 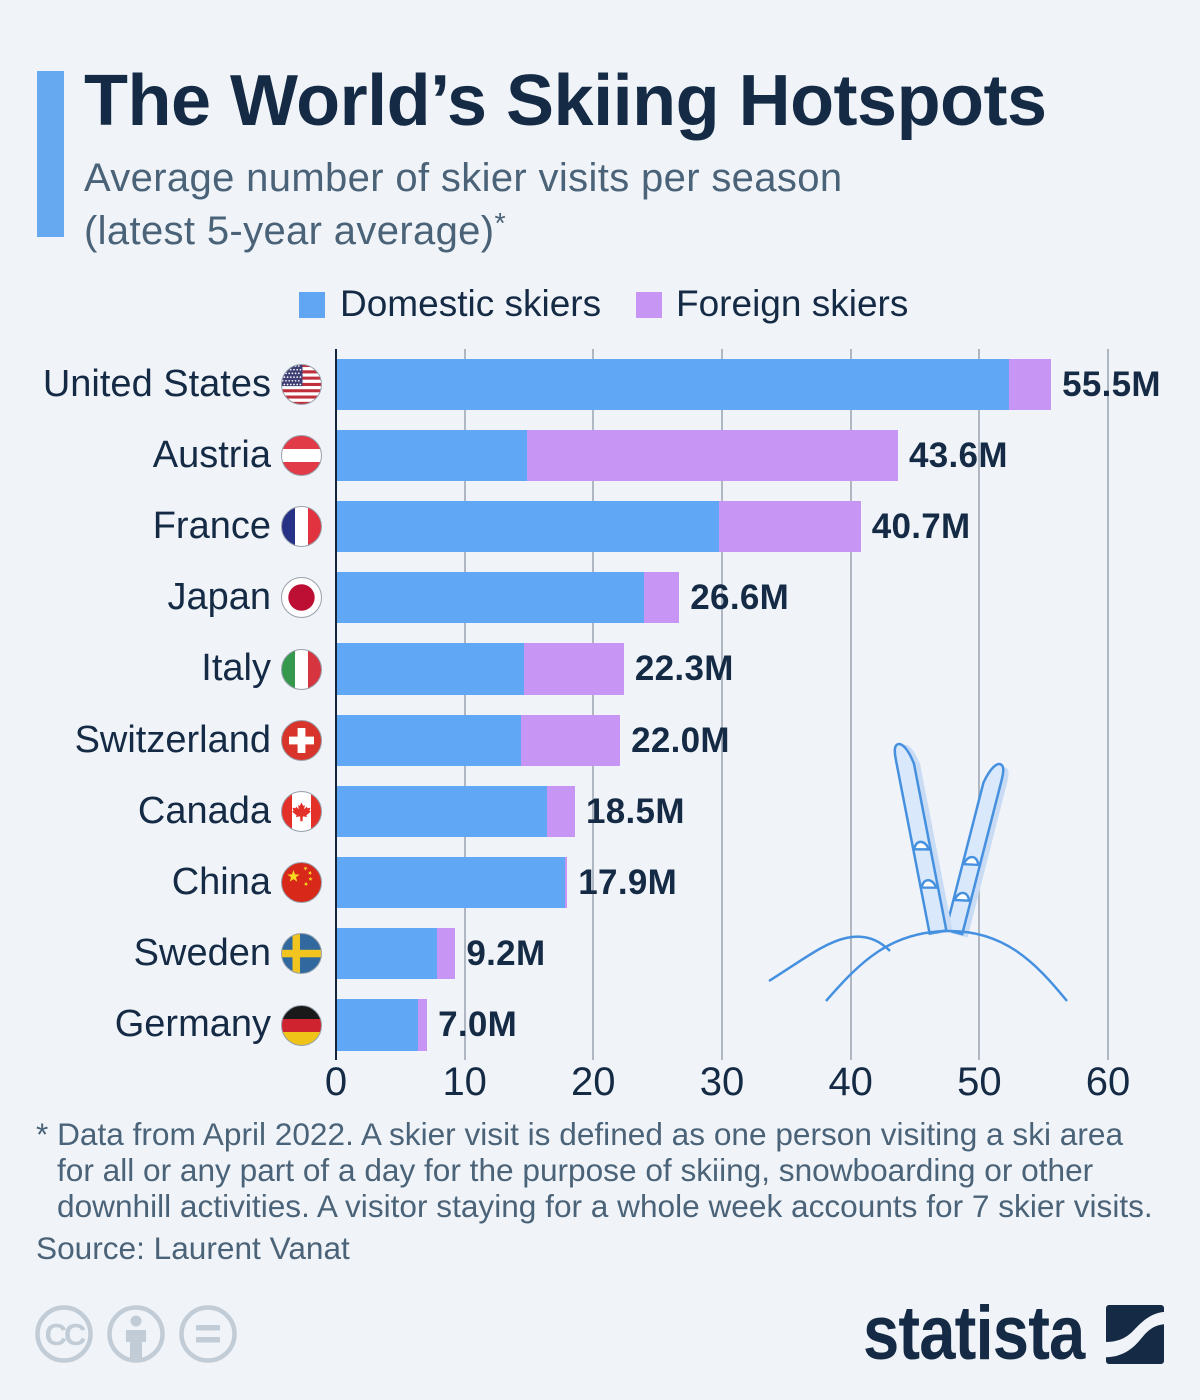 What do you see at coordinates (65, 1334) in the screenshot?
I see `svg-text: CC` at bounding box center [65, 1334].